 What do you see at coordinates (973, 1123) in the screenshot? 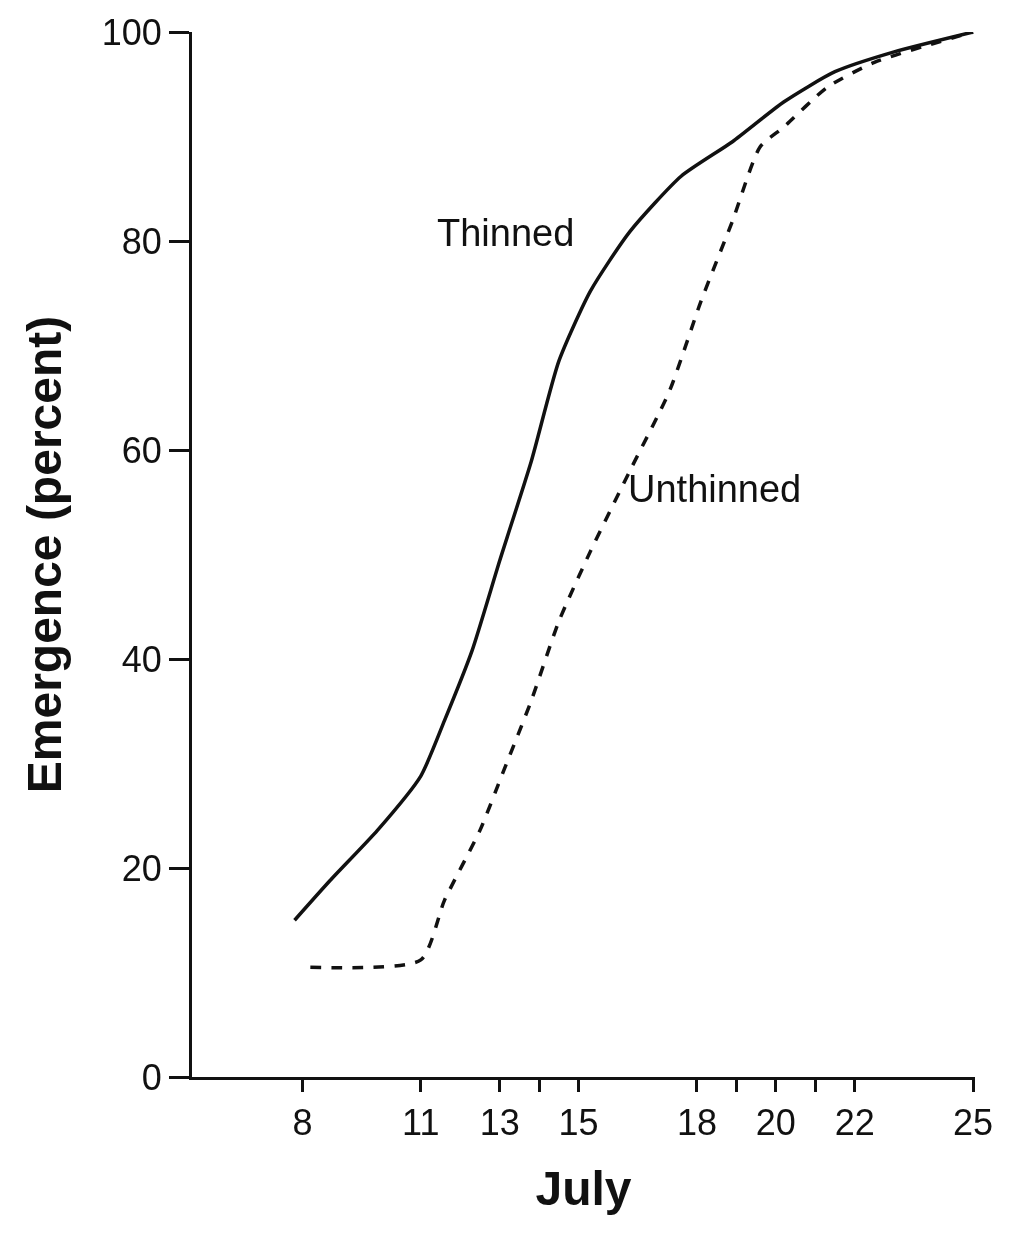
I see `x-tick-label: 25` at bounding box center [973, 1123].